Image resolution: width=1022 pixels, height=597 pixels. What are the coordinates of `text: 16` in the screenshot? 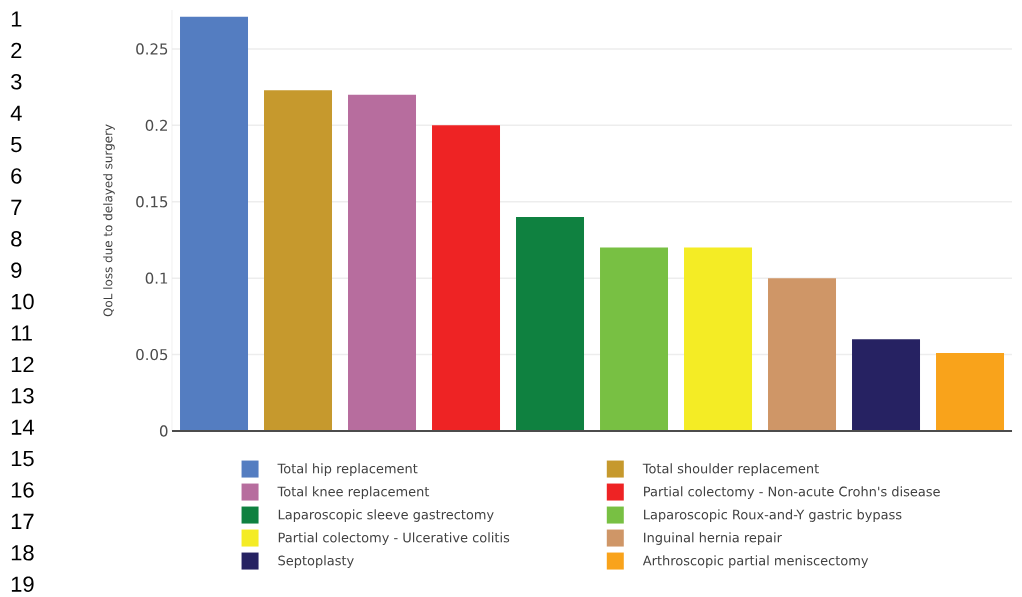 It's located at (22, 490).